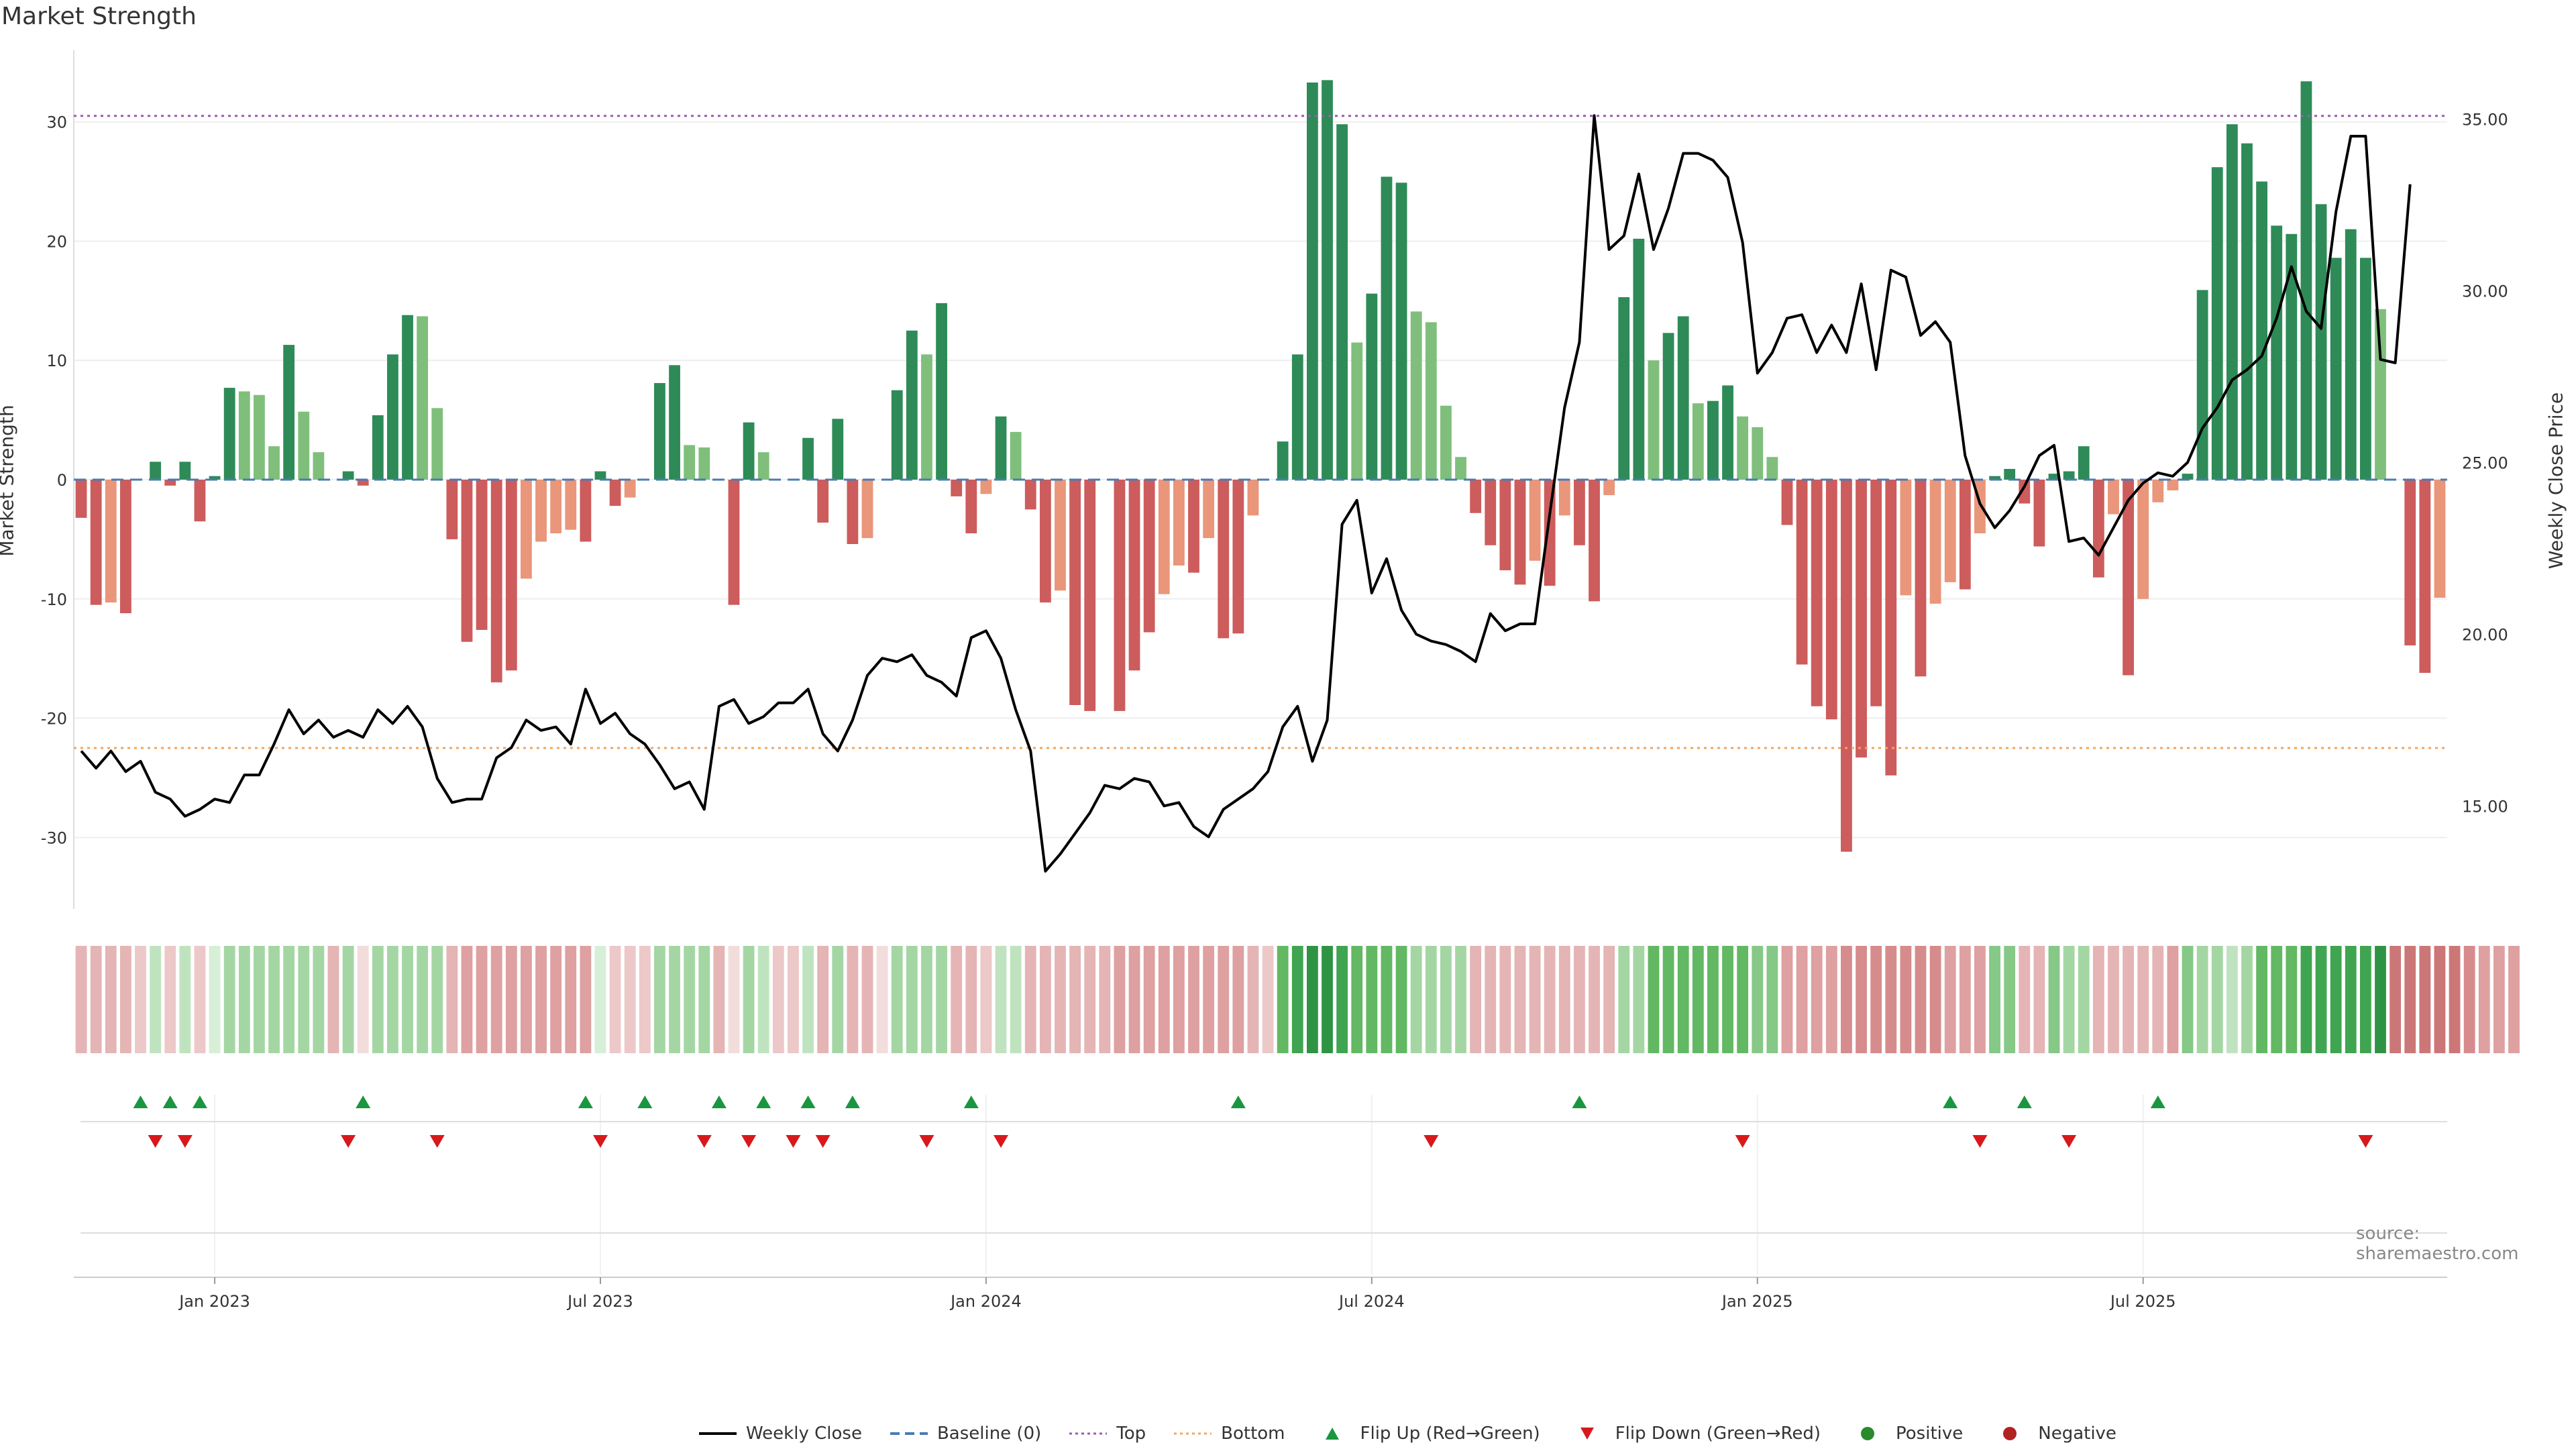 The height and width of the screenshot is (1449, 2576). I want to click on y-right-tick: 30.00, so click(2485, 291).